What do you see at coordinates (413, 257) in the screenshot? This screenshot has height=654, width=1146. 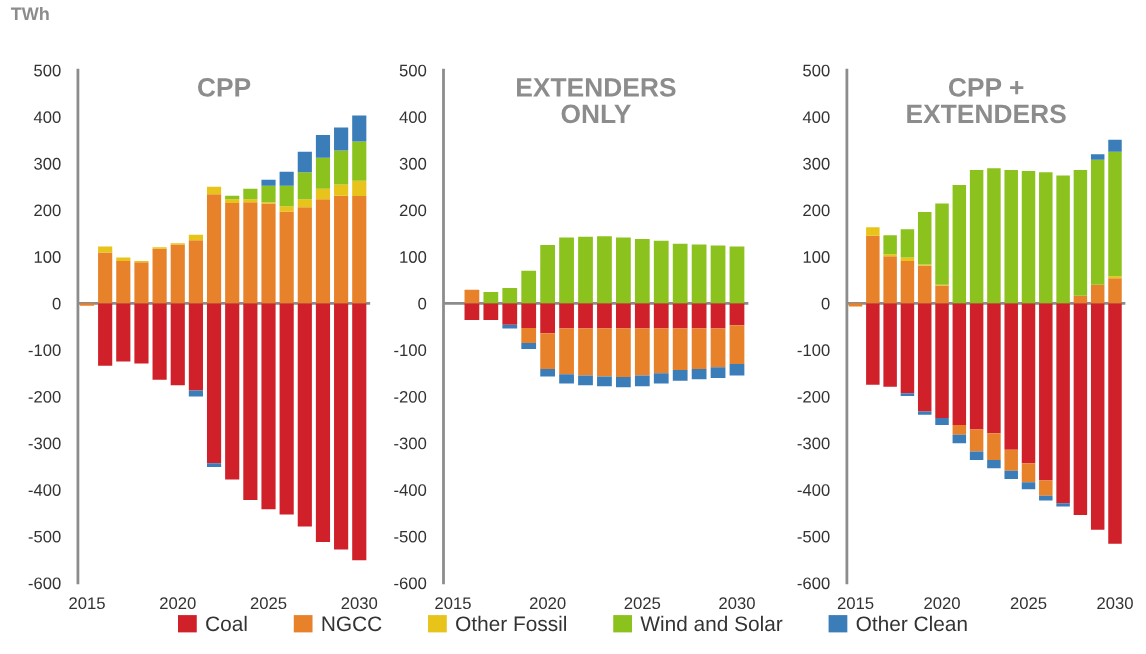 I see `y-tick-label: 100` at bounding box center [413, 257].